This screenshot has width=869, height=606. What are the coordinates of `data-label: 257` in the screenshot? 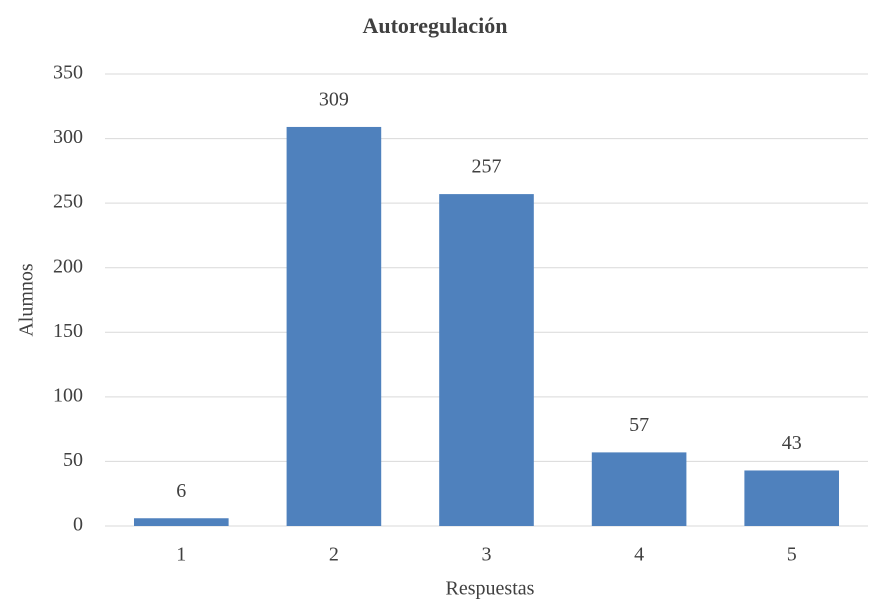 It's located at (487, 167).